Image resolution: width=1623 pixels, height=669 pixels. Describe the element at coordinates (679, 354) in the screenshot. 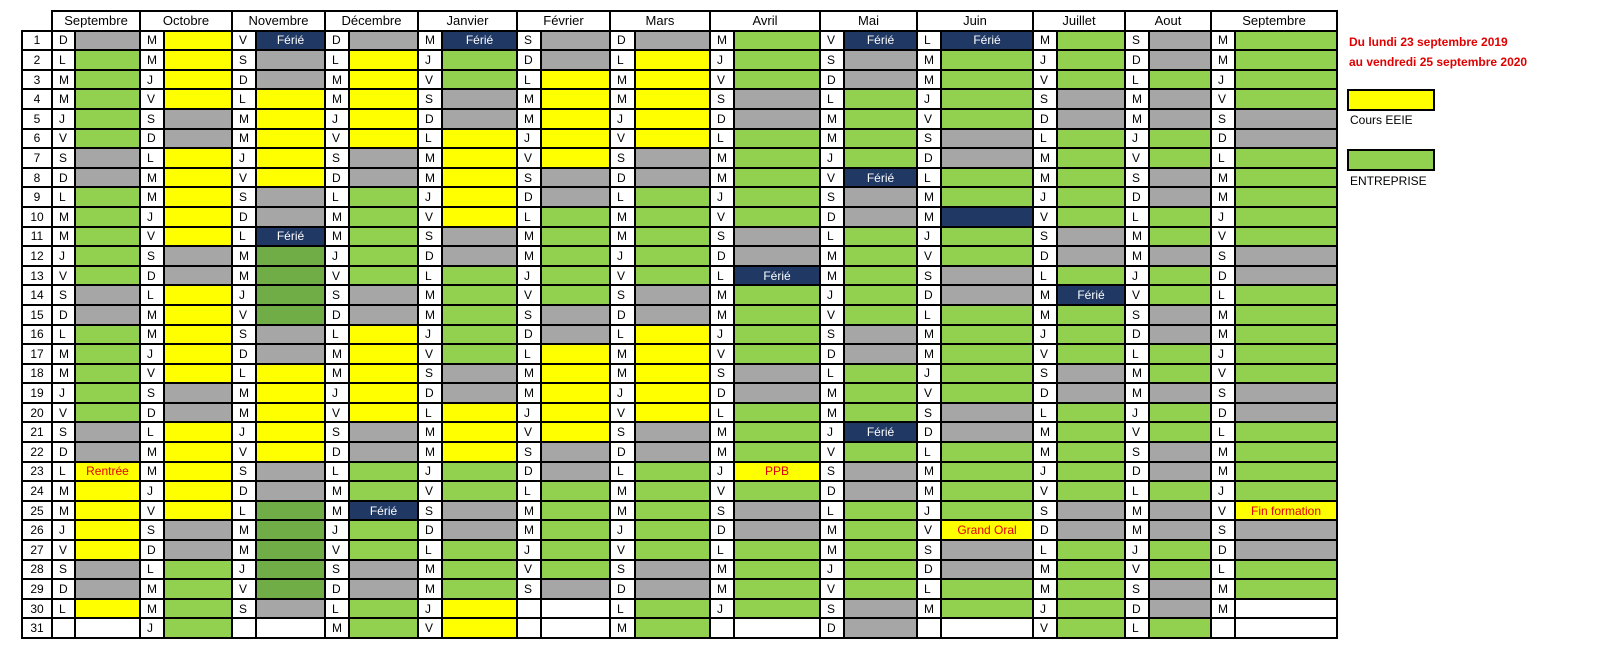

I see `day-row: 17 M J D M V L M V D M V L J` at that location.